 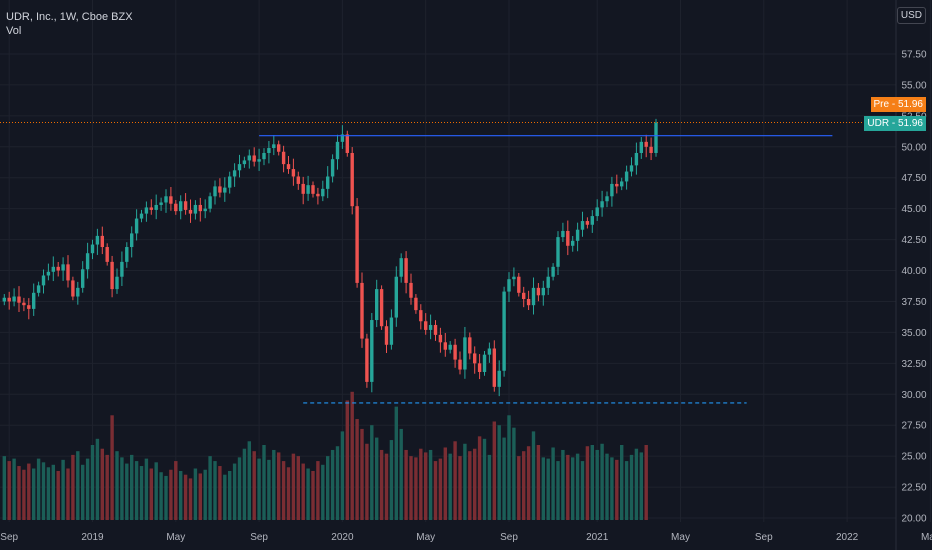 I want to click on y-tick-label: 55.00, so click(x=913, y=85).